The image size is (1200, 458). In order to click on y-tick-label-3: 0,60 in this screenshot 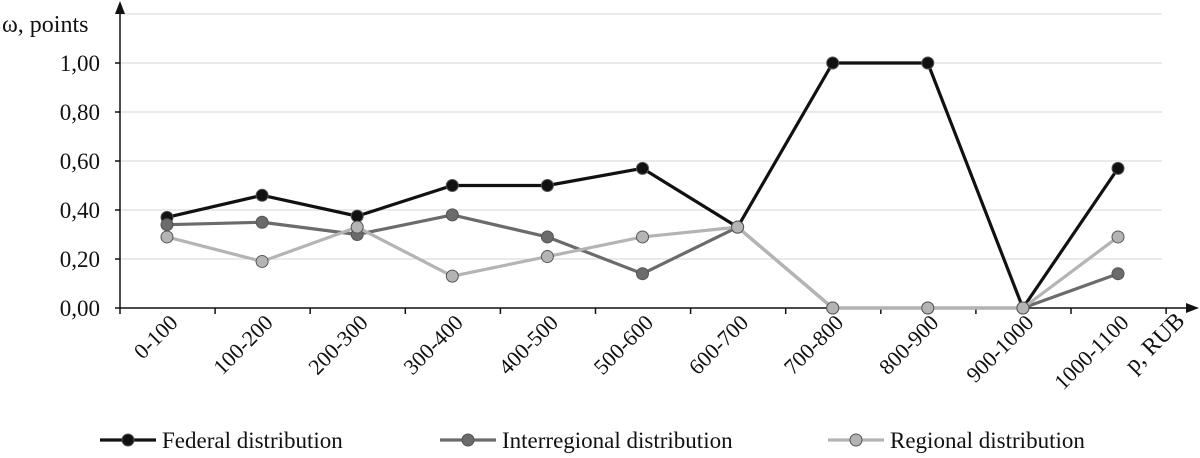, I will do `click(80, 161)`.